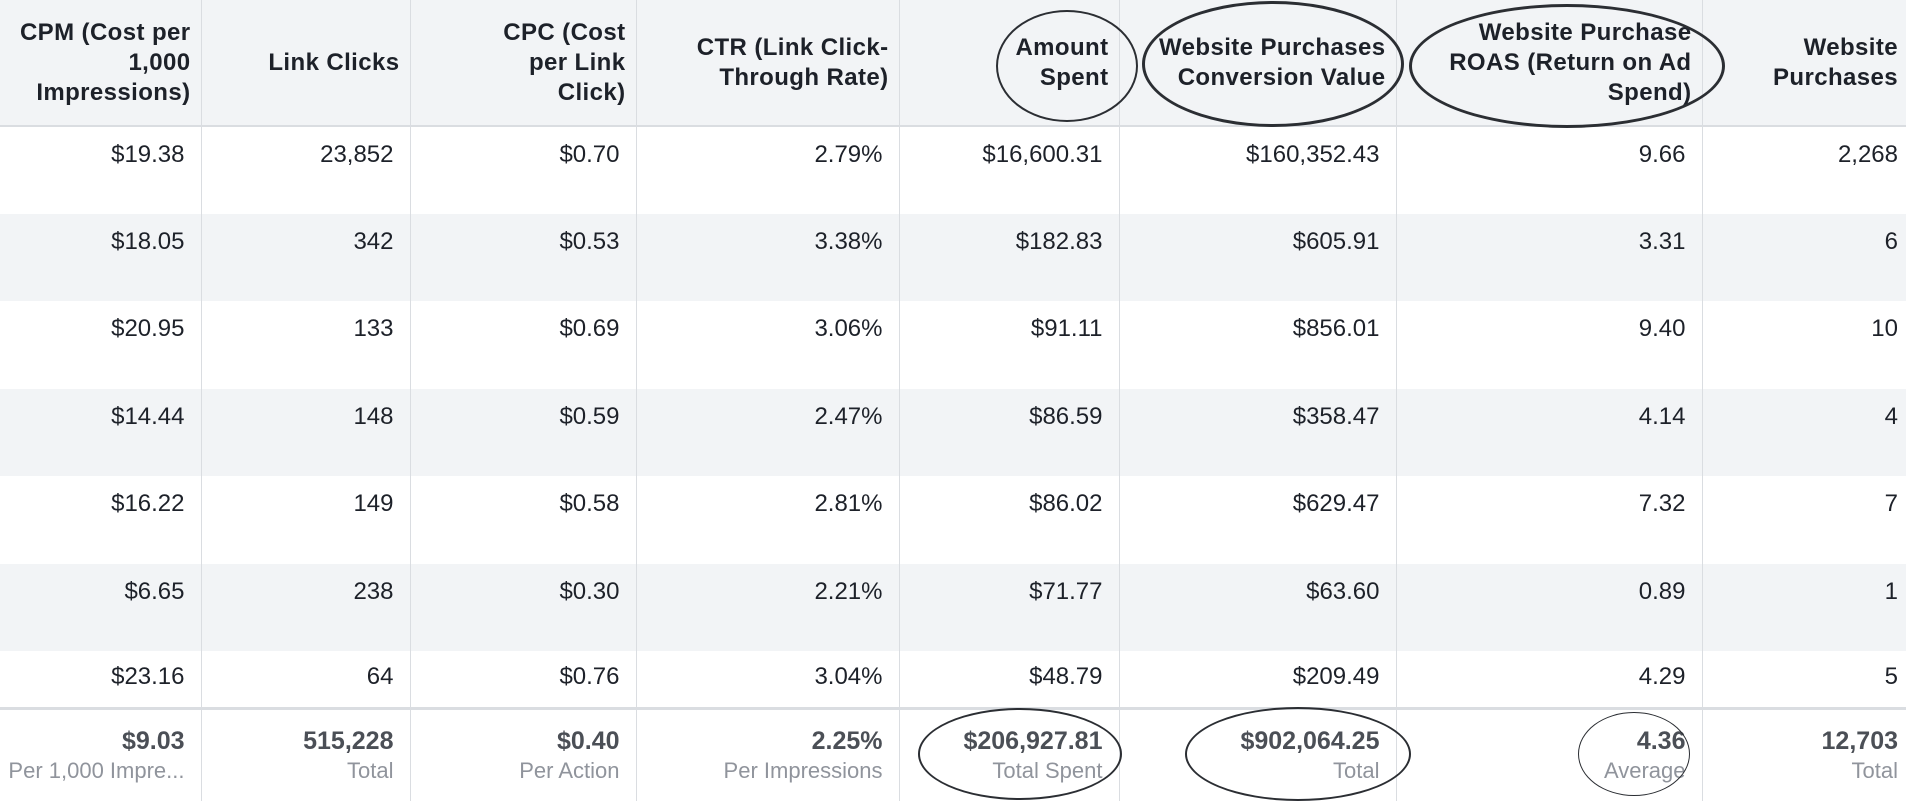 This screenshot has height=801, width=1906. I want to click on total-label: Per Impressions, so click(803, 770).